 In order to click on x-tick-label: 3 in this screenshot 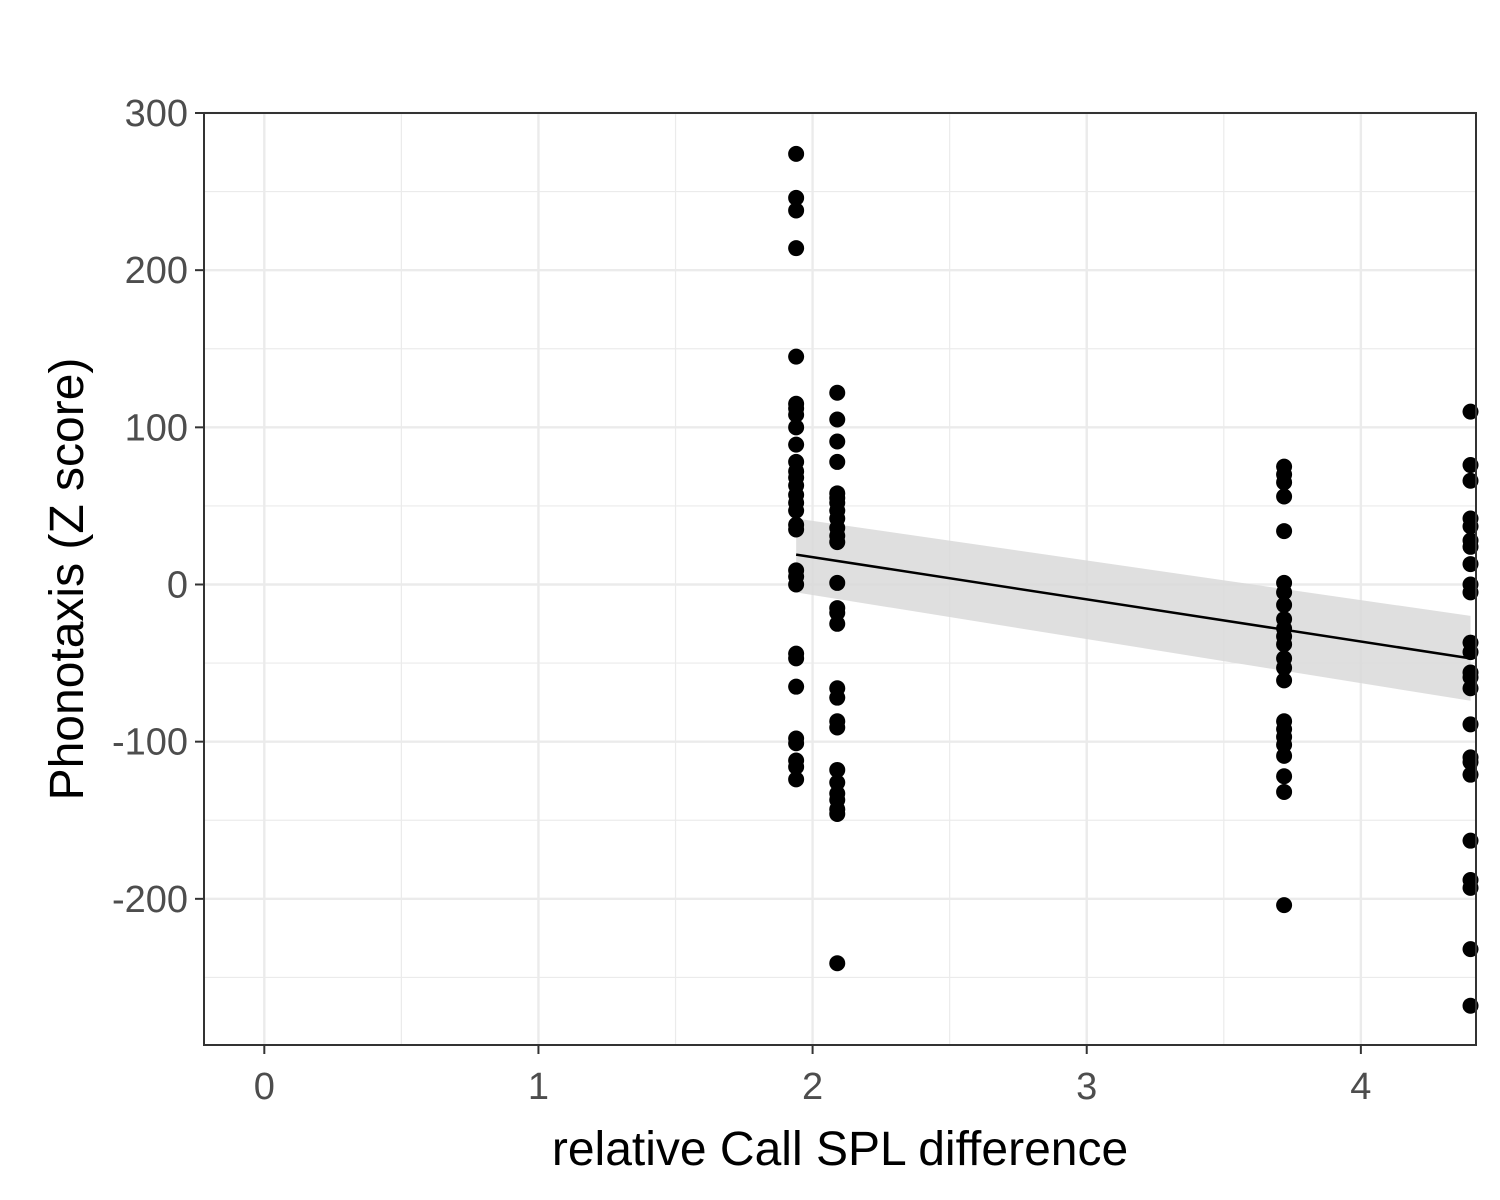, I will do `click(1086, 1087)`.